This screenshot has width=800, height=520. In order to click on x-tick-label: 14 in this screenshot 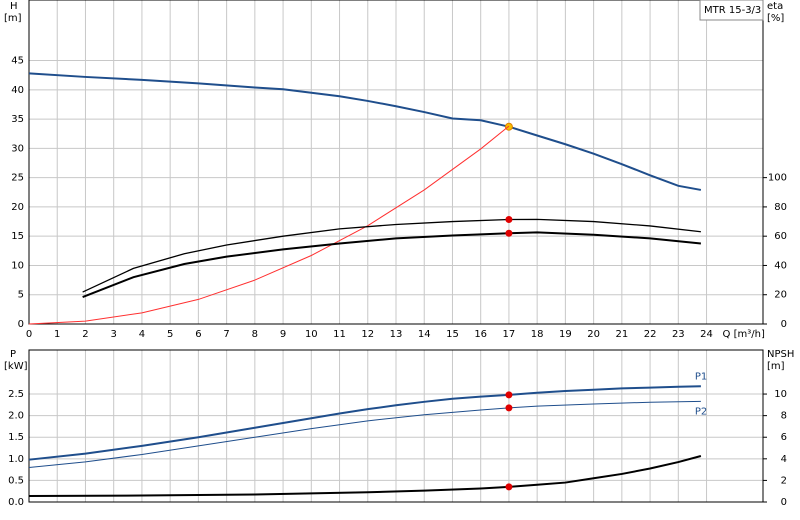, I will do `click(424, 334)`.